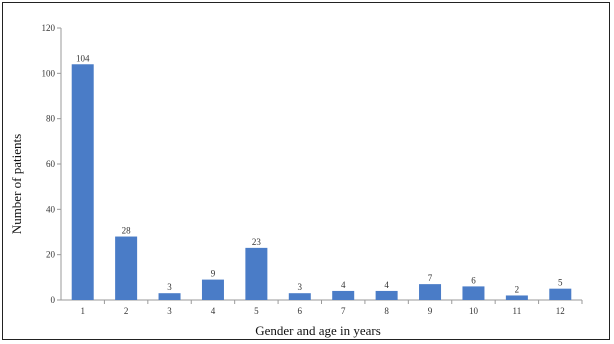 This screenshot has width=614, height=344. Describe the element at coordinates (473, 280) in the screenshot. I see `data-label-10: 6` at that location.